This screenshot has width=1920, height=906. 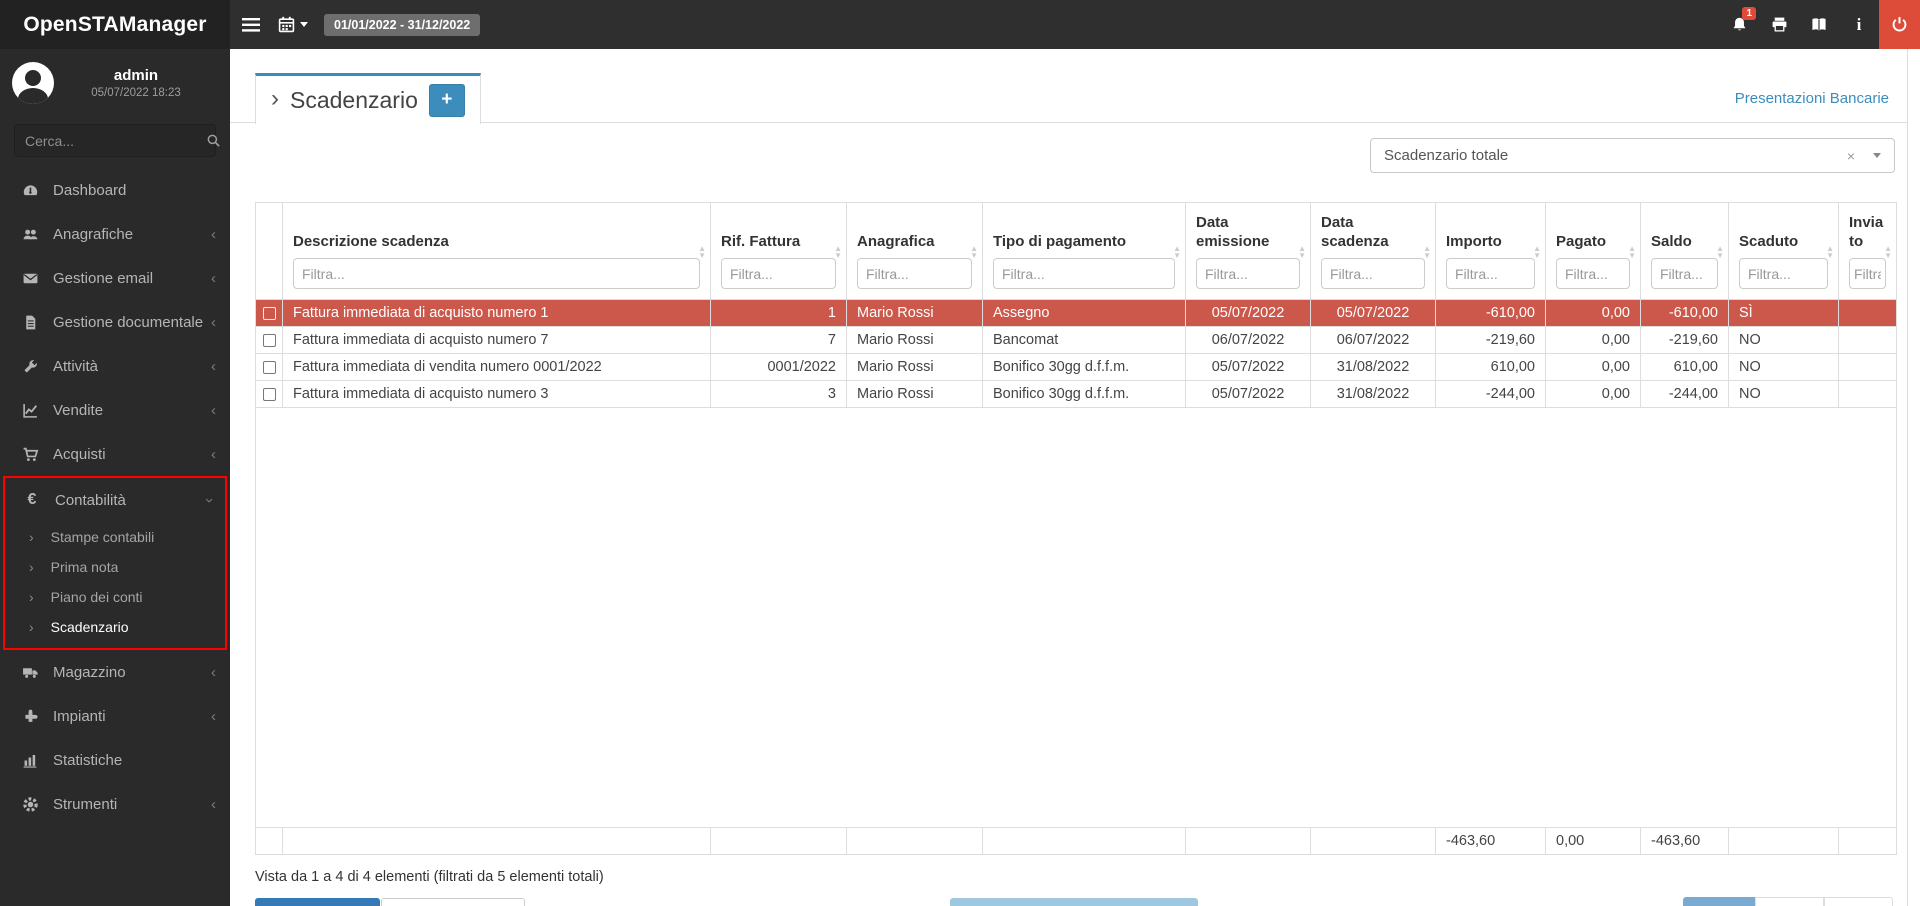 What do you see at coordinates (1684, 273) in the screenshot?
I see `filter-input-saldo` at bounding box center [1684, 273].